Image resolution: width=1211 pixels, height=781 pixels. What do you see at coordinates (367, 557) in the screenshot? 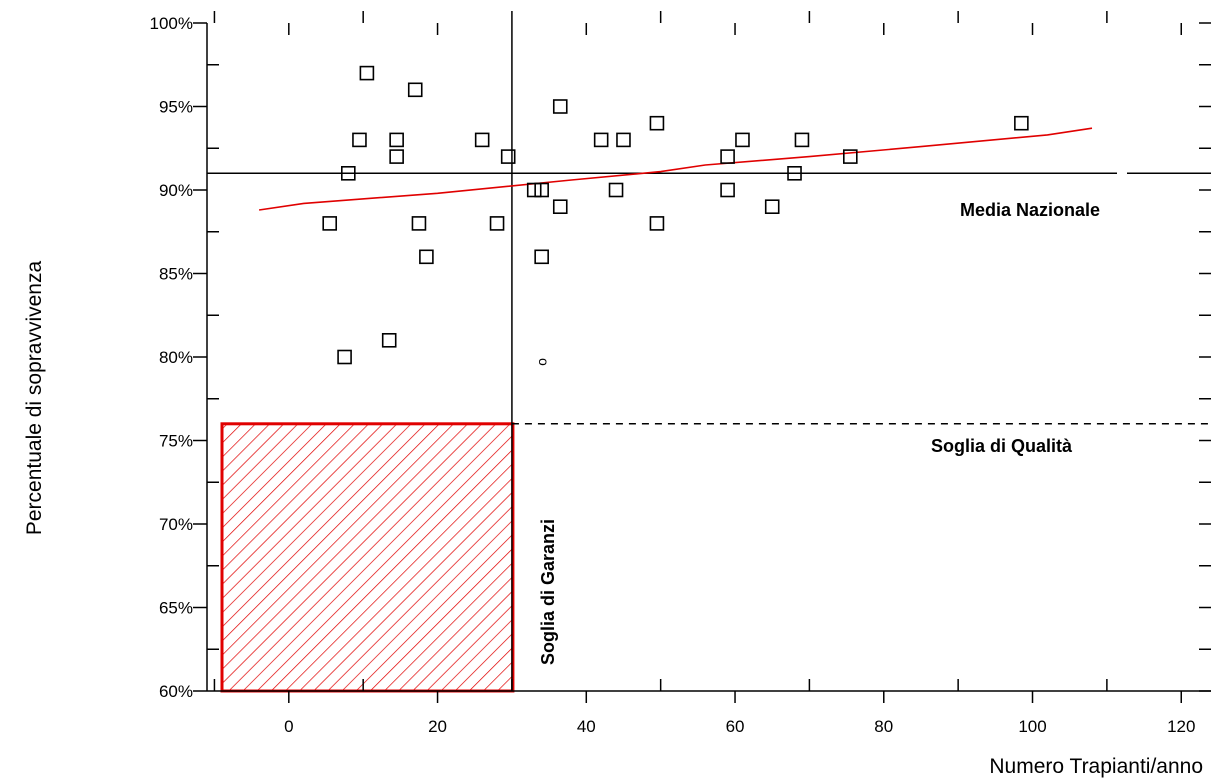
I see `hatched-region` at bounding box center [367, 557].